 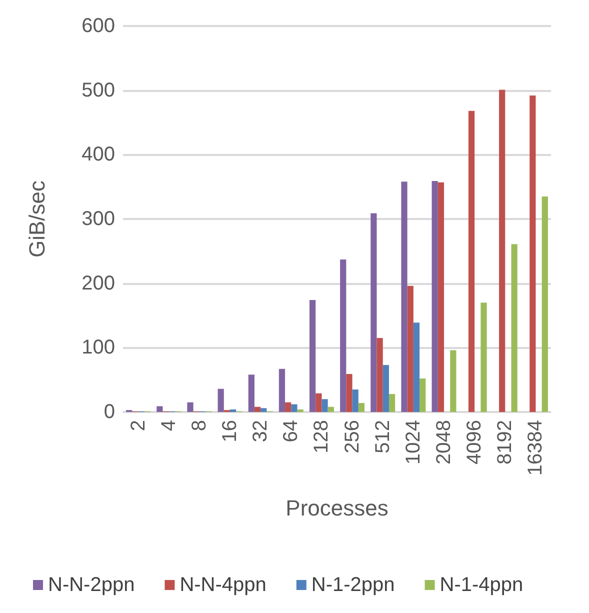 I want to click on x-tick-label: 1024, so click(x=413, y=442).